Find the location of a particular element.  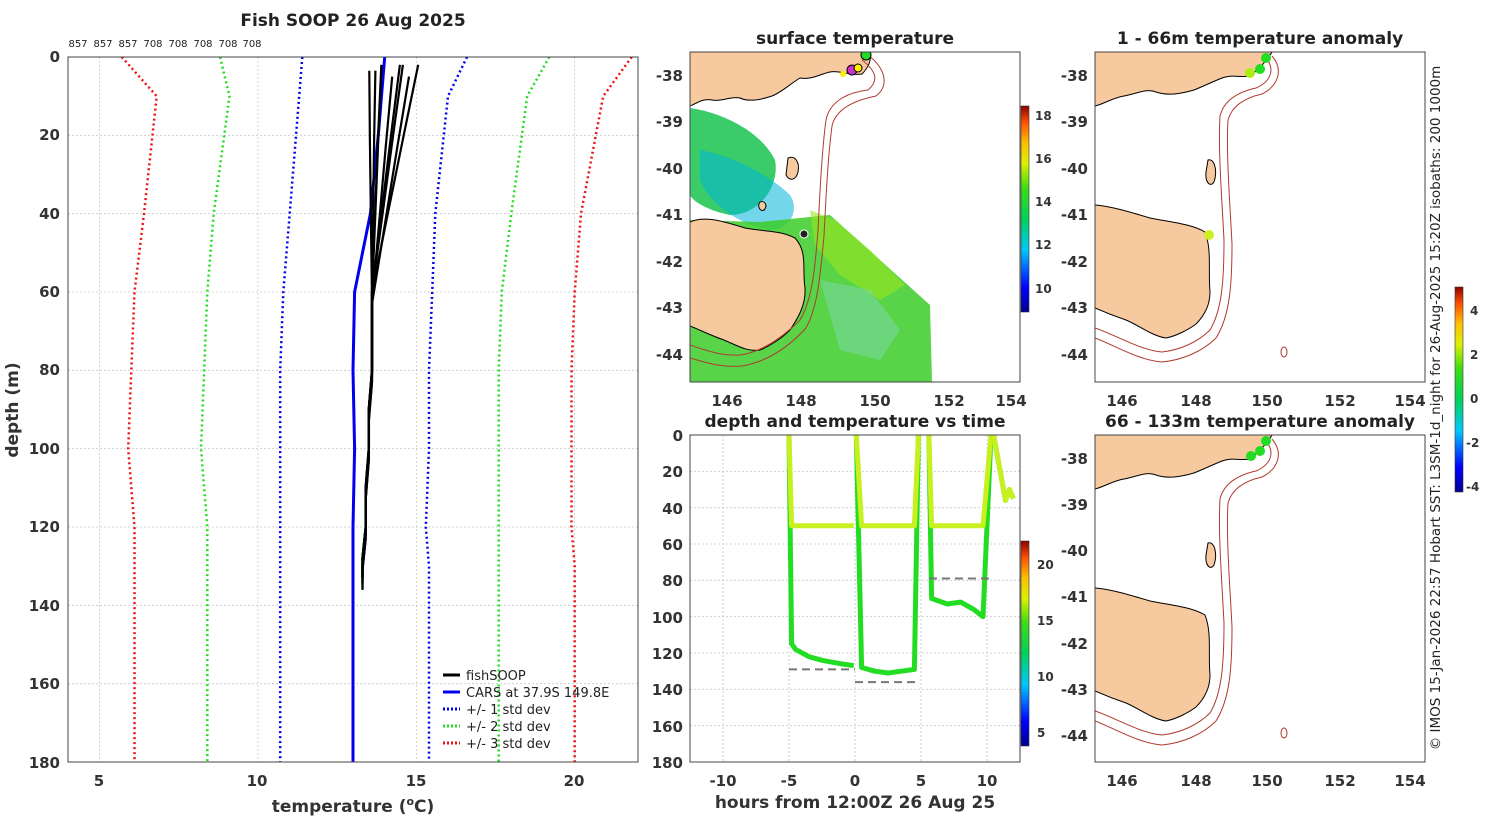

time-plot-x-ticks: -10 -5 0 5 10 is located at coordinates (853, 781).